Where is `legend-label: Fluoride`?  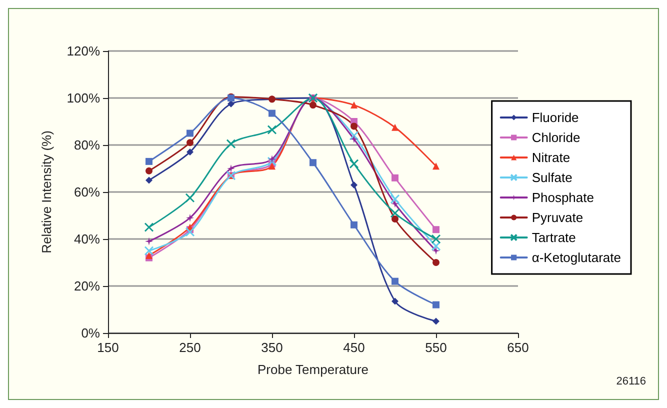
legend-label: Fluoride is located at coordinates (555, 117).